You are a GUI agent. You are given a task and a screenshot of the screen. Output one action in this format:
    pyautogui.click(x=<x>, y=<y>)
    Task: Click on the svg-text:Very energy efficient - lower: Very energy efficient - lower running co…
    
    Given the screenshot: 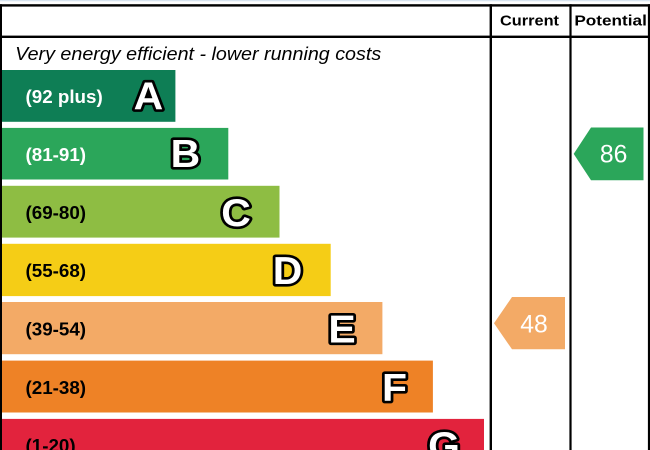 What is the action you would take?
    pyautogui.click(x=198, y=53)
    